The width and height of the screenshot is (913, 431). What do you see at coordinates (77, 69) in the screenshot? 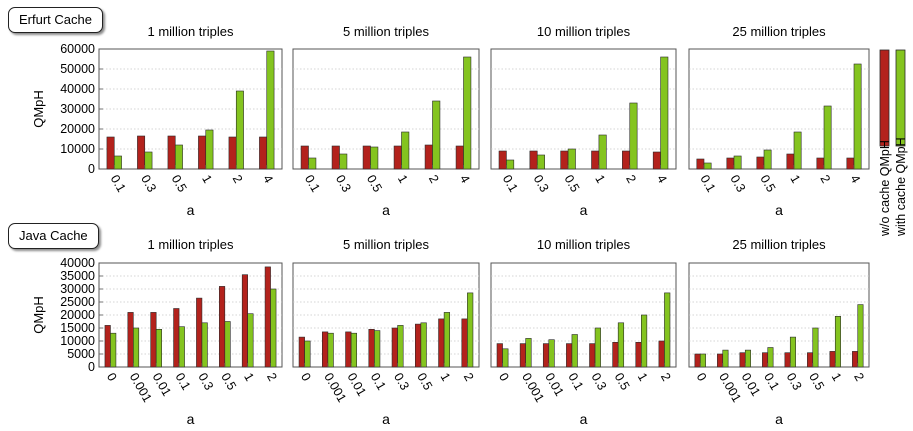
I see `y-tick-label: 50000` at bounding box center [77, 69].